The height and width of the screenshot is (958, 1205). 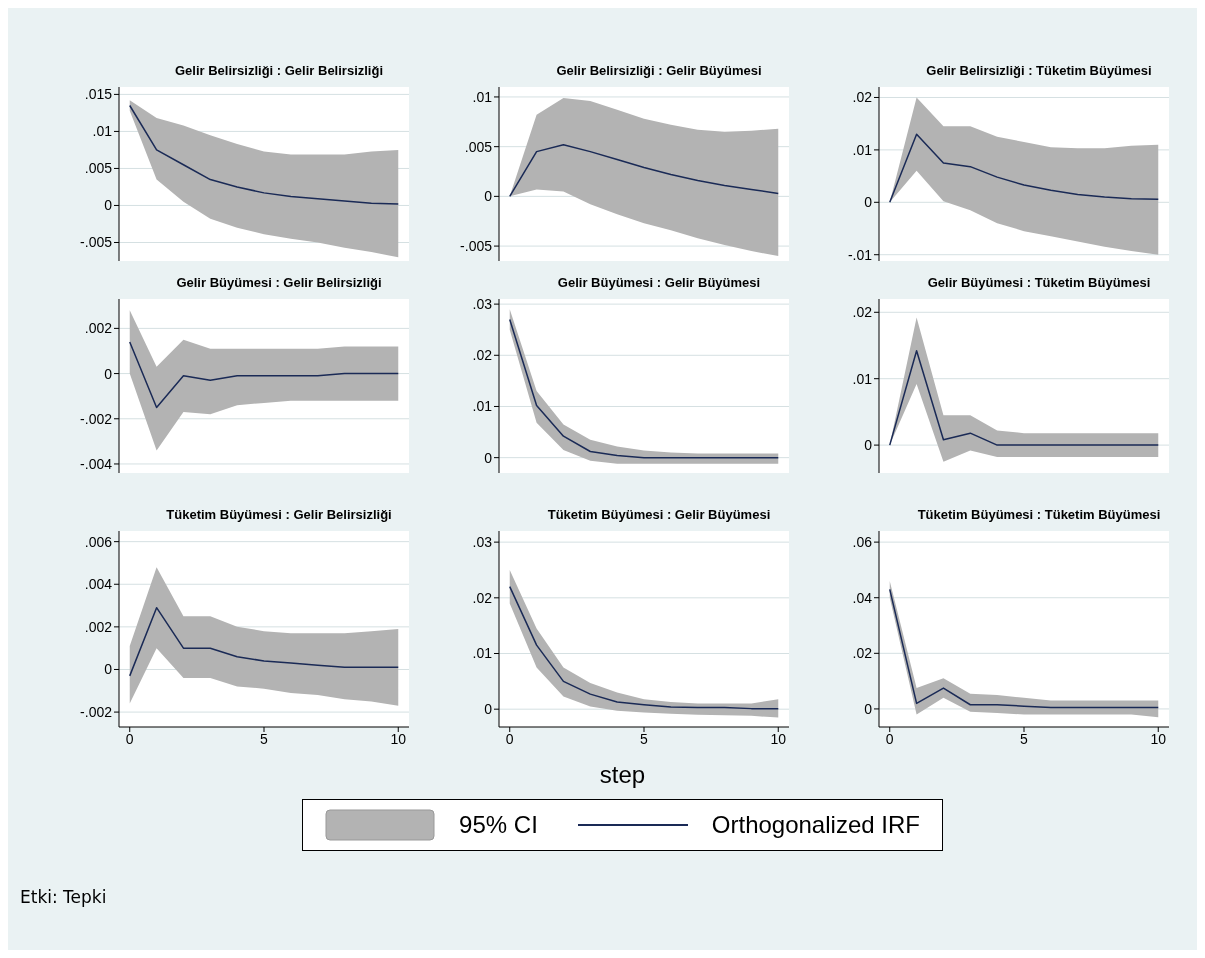 I want to click on chart-title: Tüketim Büyümesi : Gelir Büyümesi, so click(x=659, y=515).